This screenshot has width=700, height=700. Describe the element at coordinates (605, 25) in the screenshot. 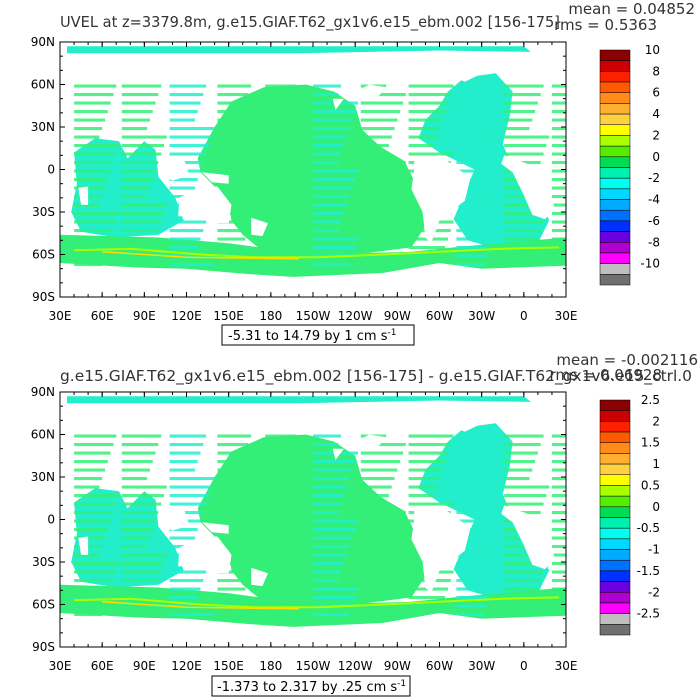

I see `rms-label: rms = 0.5363` at that location.